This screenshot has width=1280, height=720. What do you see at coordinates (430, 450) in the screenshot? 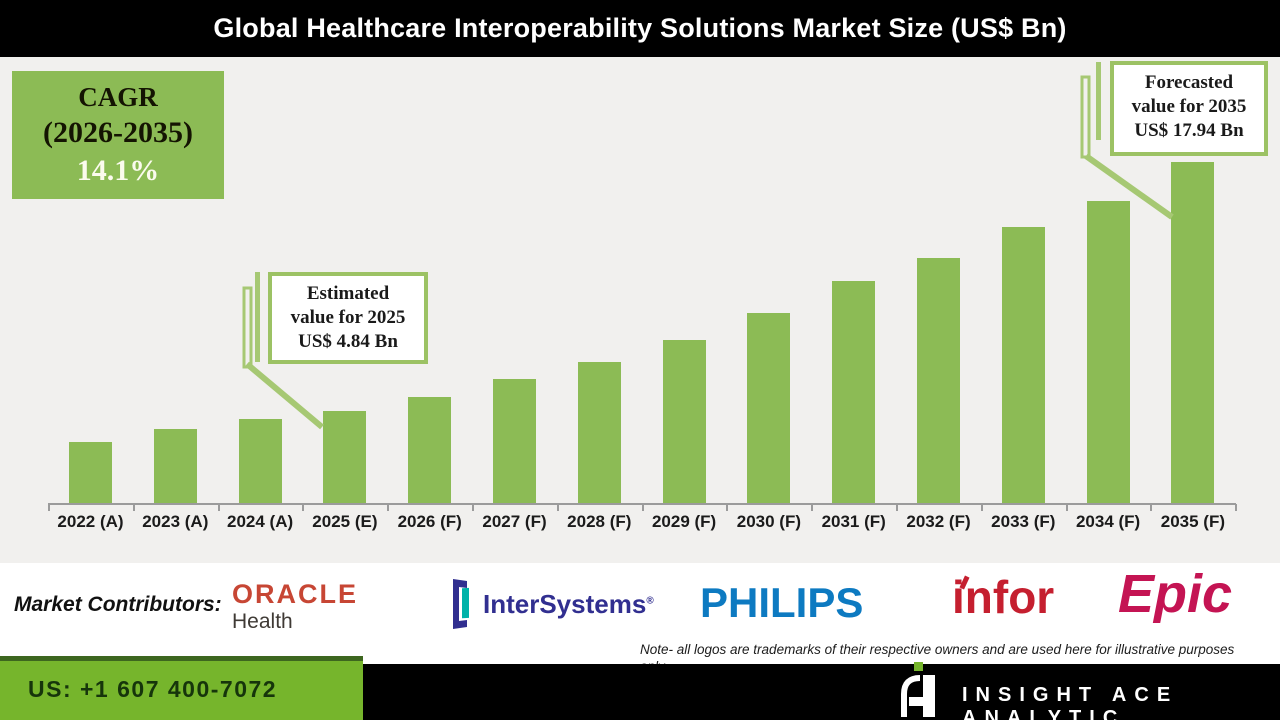
I see `bar-2026-f` at bounding box center [430, 450].